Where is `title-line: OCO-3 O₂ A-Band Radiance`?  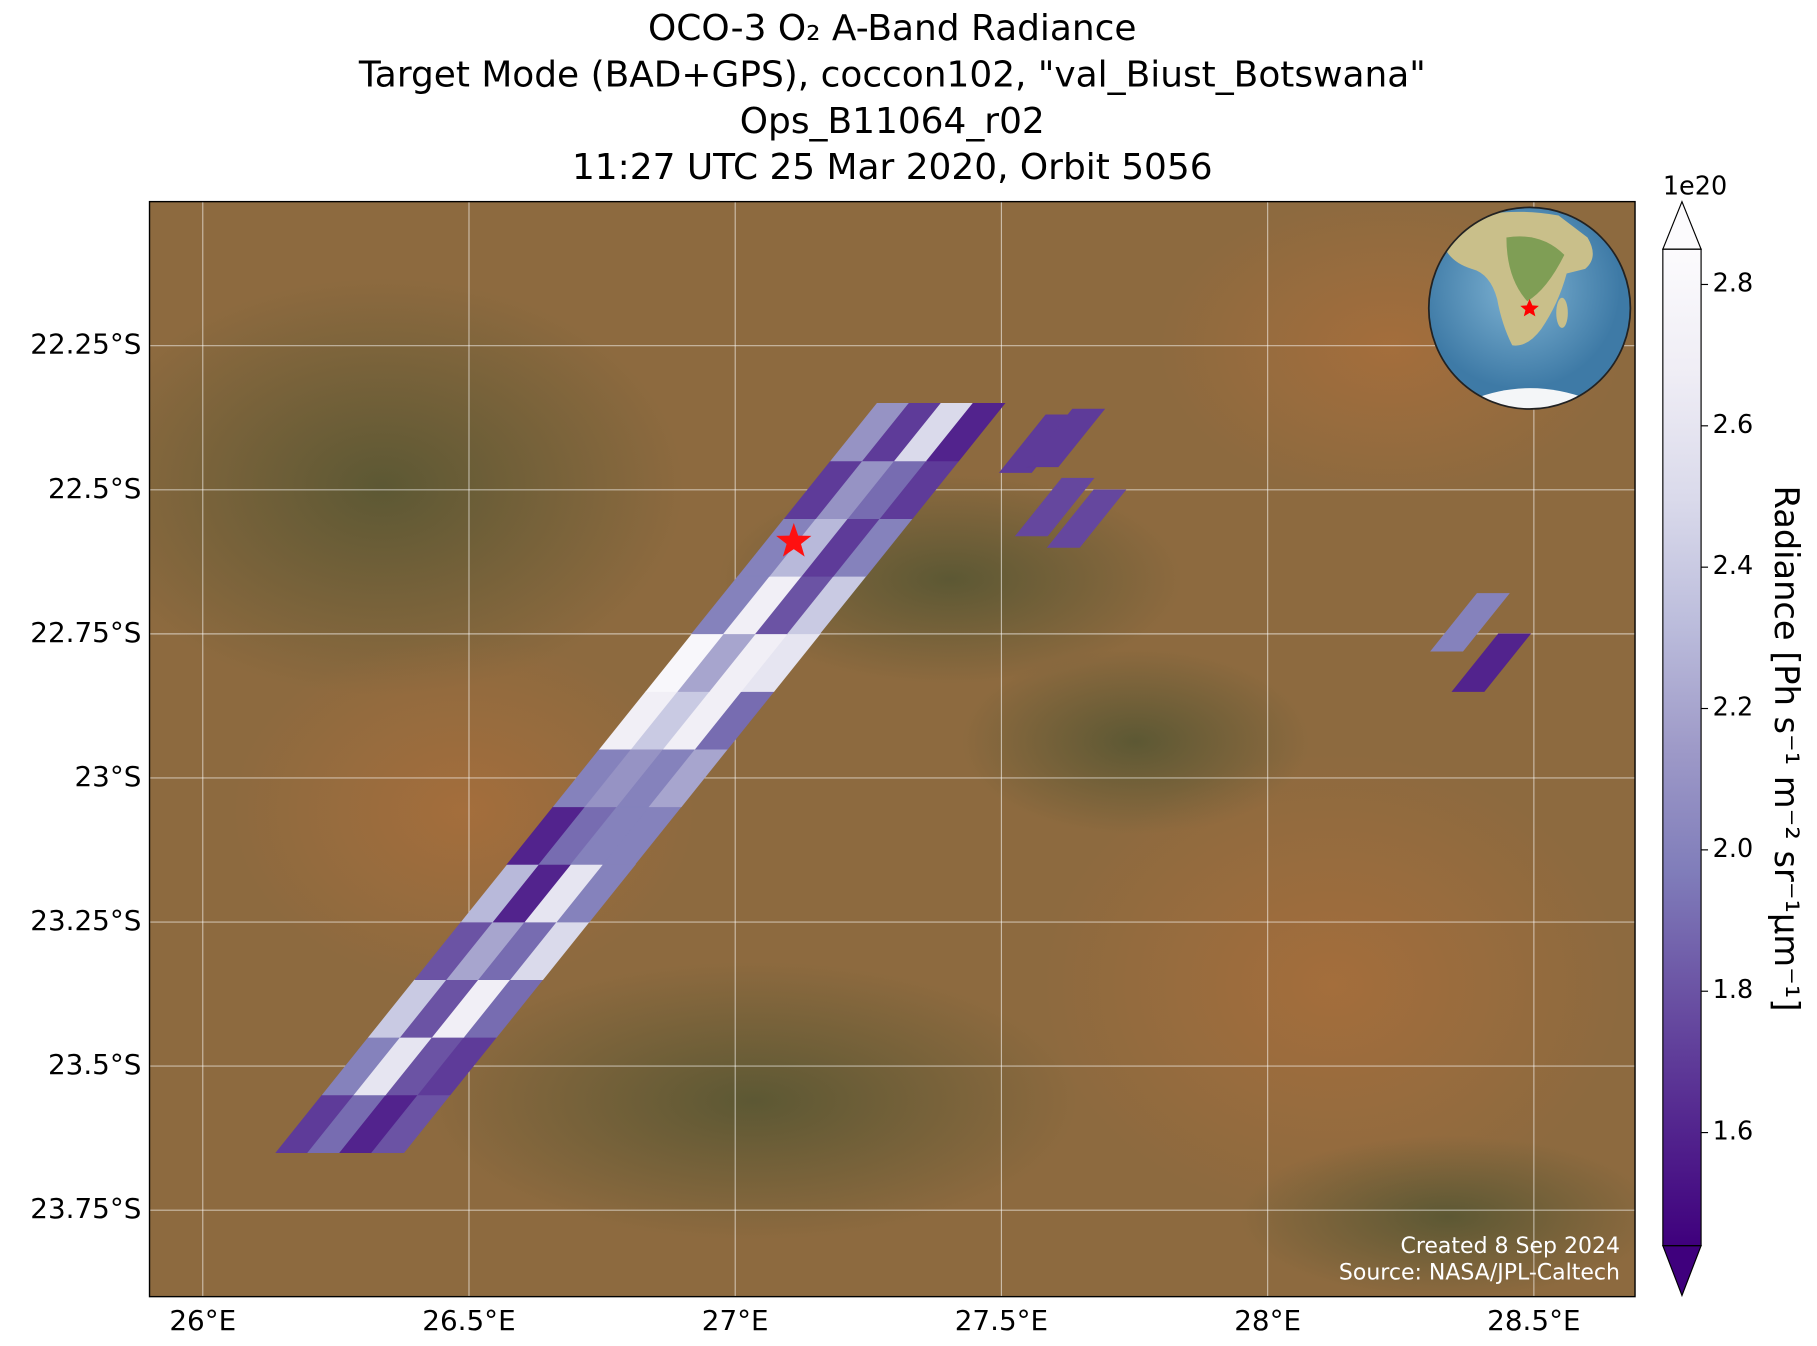
title-line: OCO-3 O₂ A-Band Radiance is located at coordinates (892, 28).